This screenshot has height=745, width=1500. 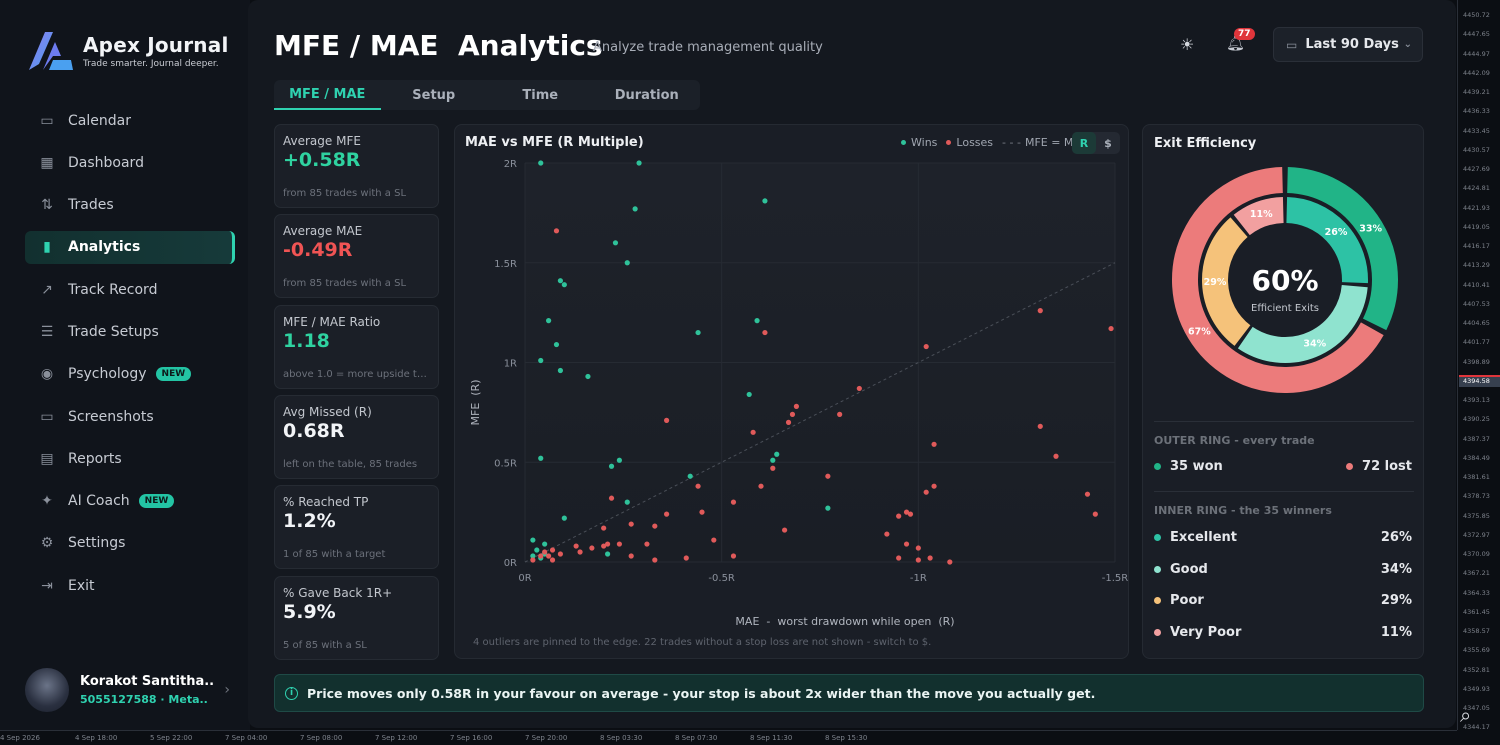 What do you see at coordinates (130, 458) in the screenshot?
I see `sidebar-item-reports: ▤ Reports` at bounding box center [130, 458].